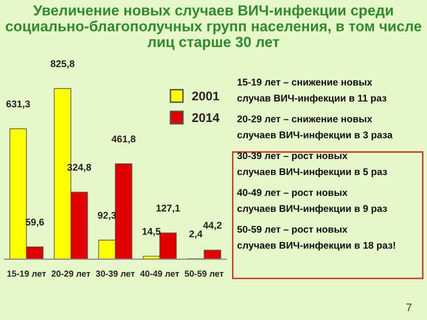 This screenshot has height=320, width=427. What do you see at coordinates (304, 118) in the screenshot?
I see `text: 20-29 лет – снижение новых` at bounding box center [304, 118].